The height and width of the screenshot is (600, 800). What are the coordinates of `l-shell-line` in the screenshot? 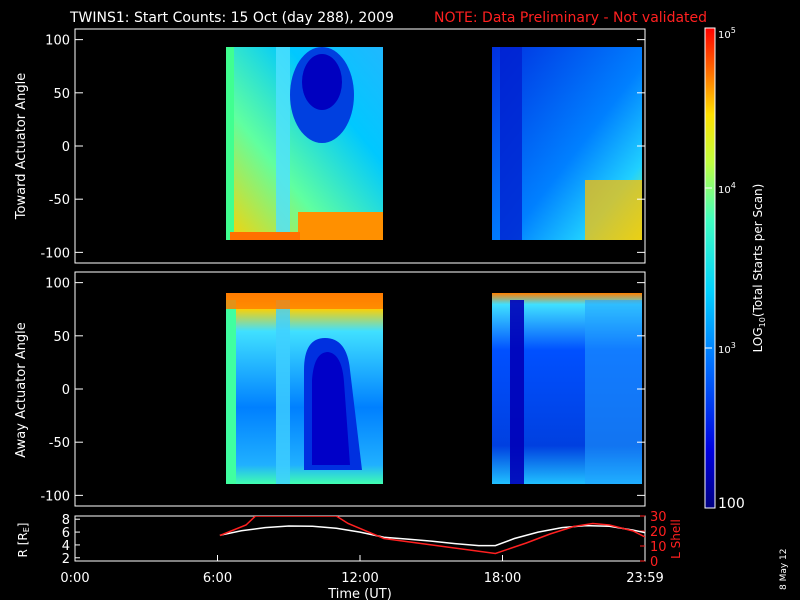 It's located at (432, 535).